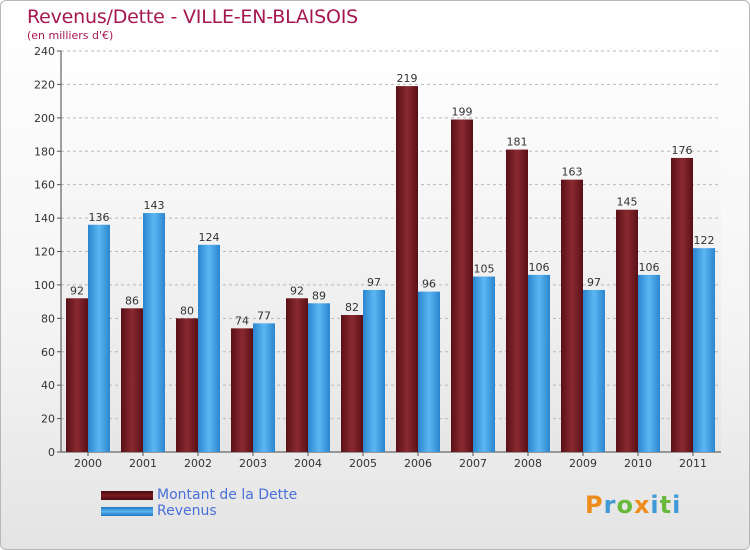 Image resolution: width=750 pixels, height=550 pixels. What do you see at coordinates (127, 511) in the screenshot?
I see `legend-swatch-revenus` at bounding box center [127, 511].